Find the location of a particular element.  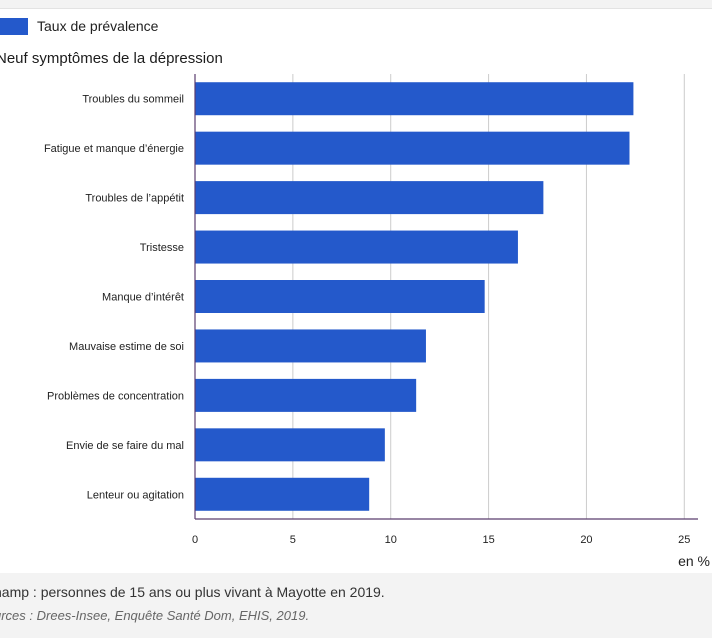

category-label: Mauvaise estime de soi is located at coordinates (126, 347).